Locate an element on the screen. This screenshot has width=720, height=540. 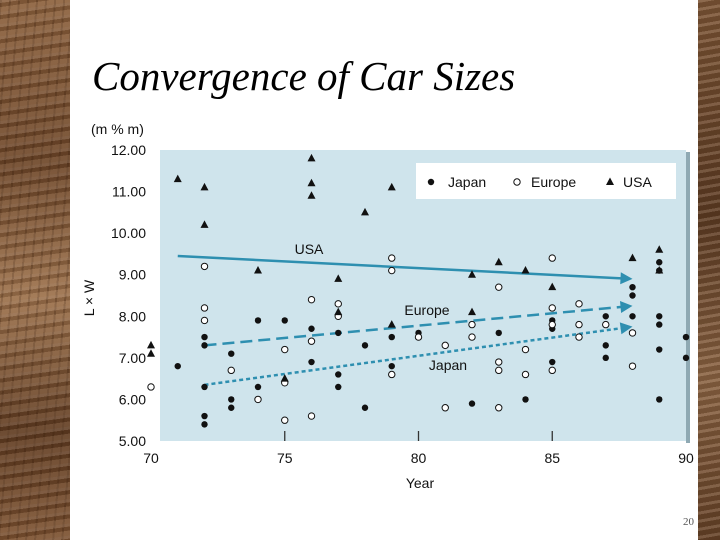
legend: Japan Europe USA is located at coordinates (546, 181).